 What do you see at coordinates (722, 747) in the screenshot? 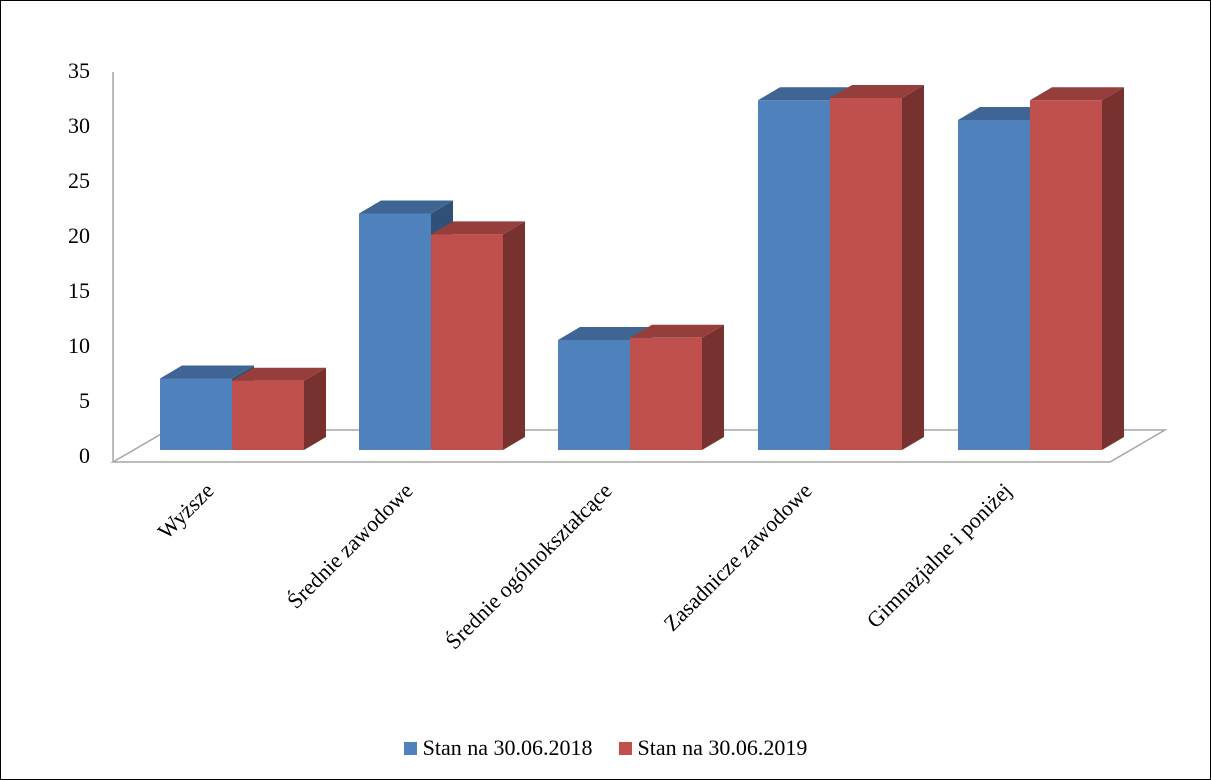
I see `legend-label-2019: Stan na 30.06.2019` at bounding box center [722, 747].